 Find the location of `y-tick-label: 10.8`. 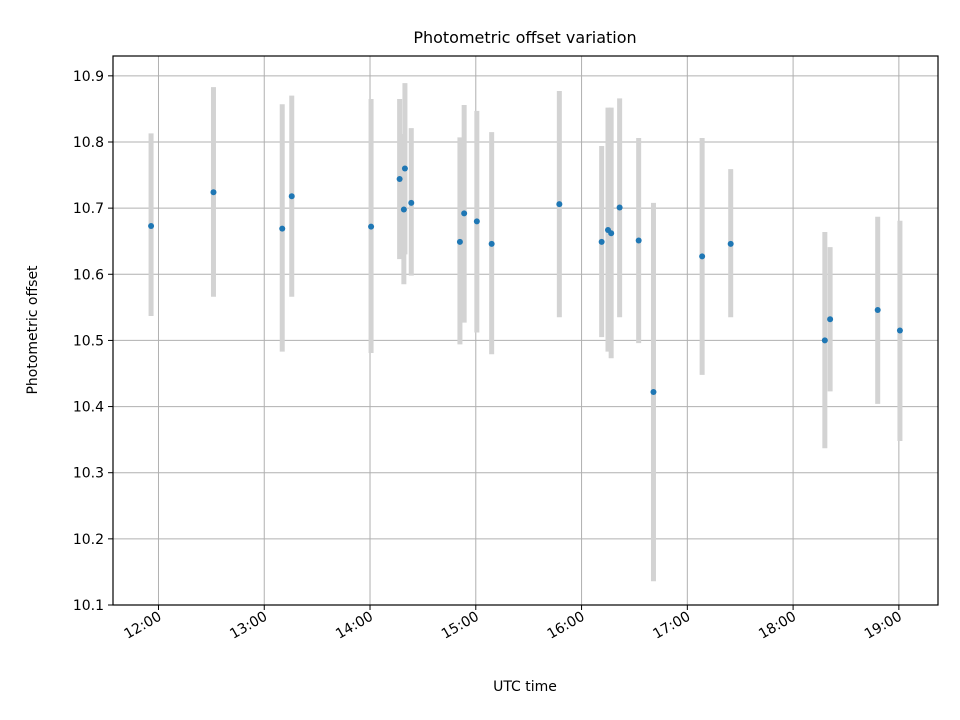

y-tick-label: 10.8 is located at coordinates (88, 143).